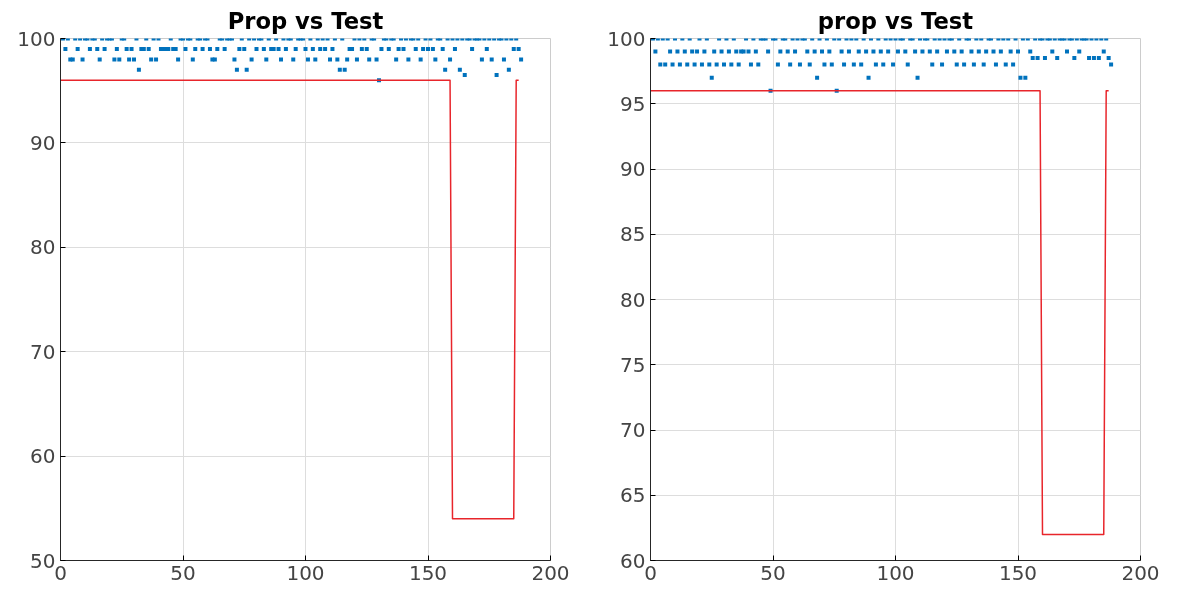 Image resolution: width=1190 pixels, height=592 pixels. I want to click on y-tick-label: 65, so click(633, 495).